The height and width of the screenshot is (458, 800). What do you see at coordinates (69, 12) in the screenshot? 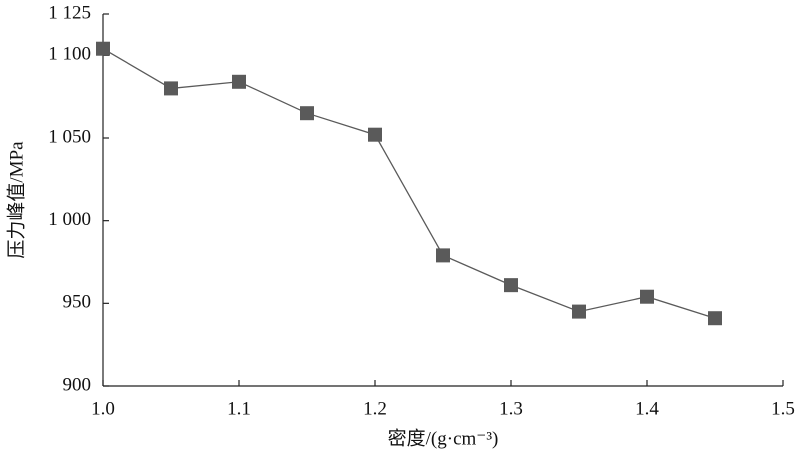
I see `y-tick-label: 1 125` at bounding box center [69, 12].